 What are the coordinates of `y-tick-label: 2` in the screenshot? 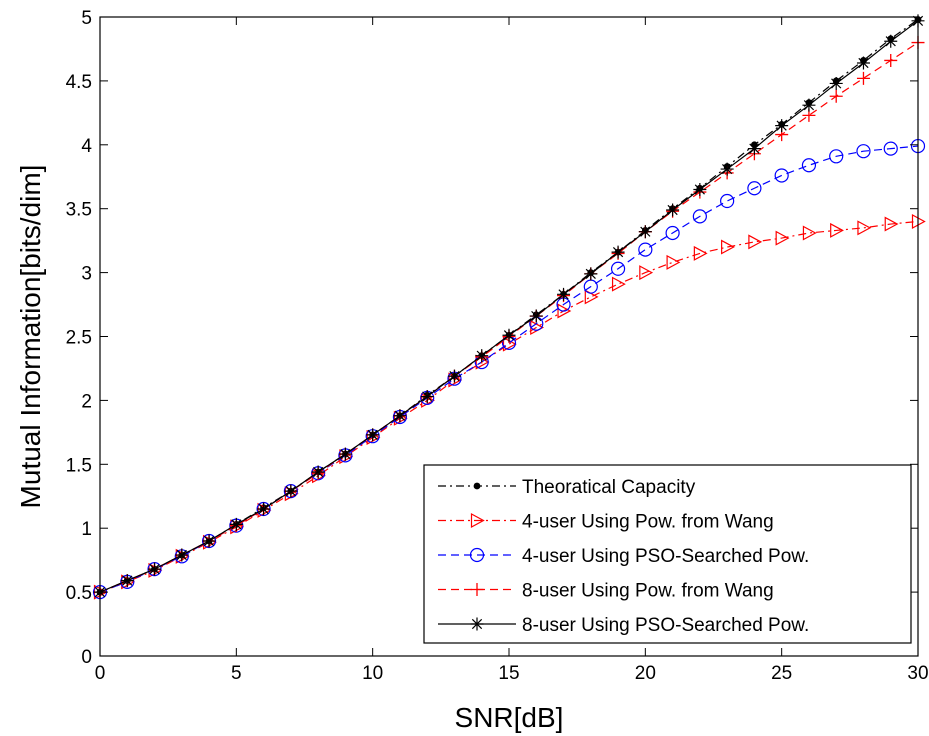 It's located at (86, 401).